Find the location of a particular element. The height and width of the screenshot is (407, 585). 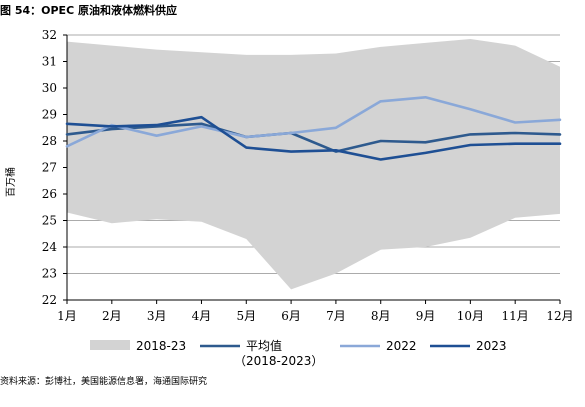

y-tick-label: 27 is located at coordinates (49, 168).